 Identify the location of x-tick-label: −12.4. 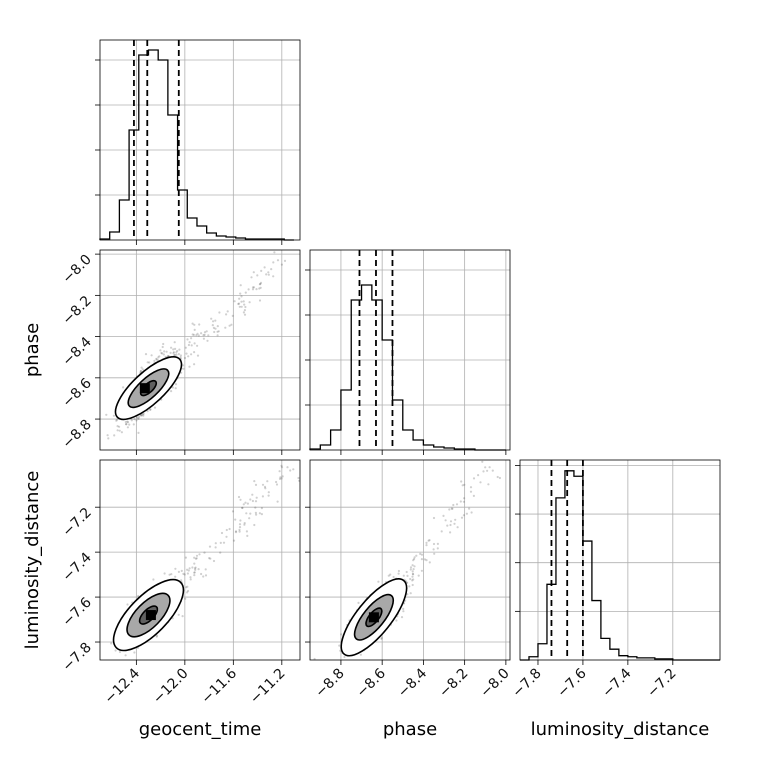
(123, 686).